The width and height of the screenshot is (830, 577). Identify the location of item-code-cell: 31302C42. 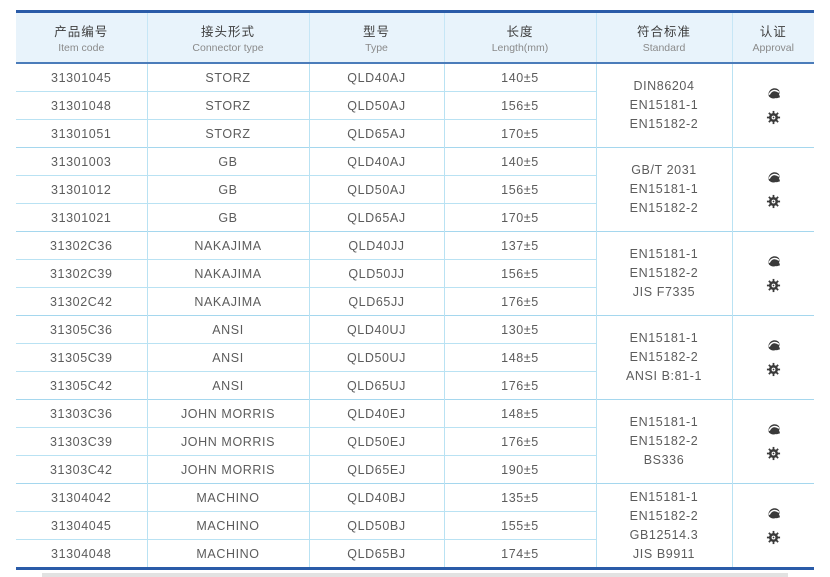
(81, 301).